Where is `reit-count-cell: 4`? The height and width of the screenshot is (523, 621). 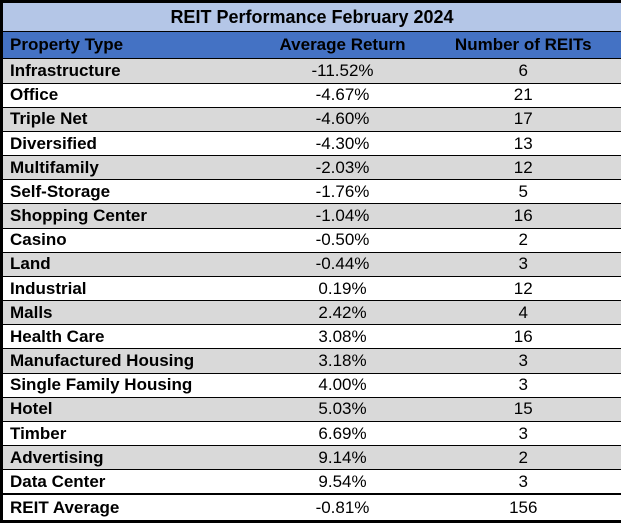
reit-count-cell: 4 is located at coordinates (523, 313).